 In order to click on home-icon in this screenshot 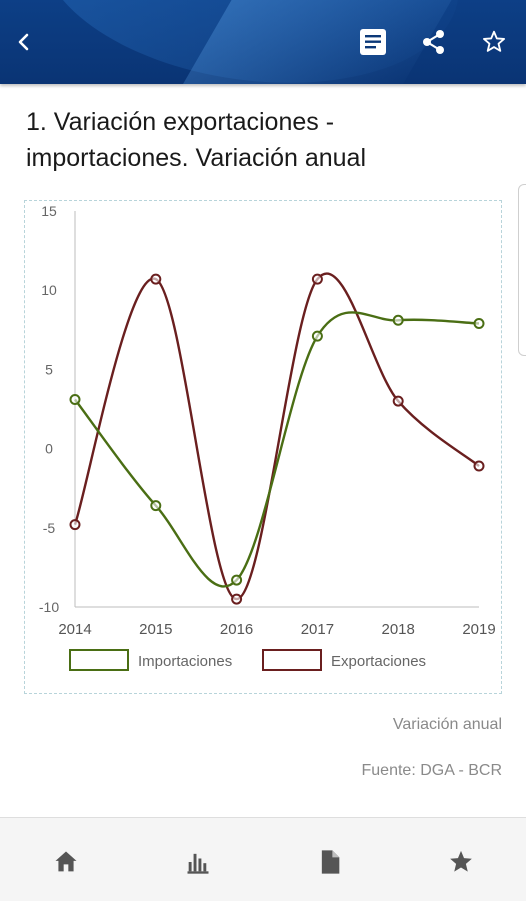, I will do `click(66, 861)`.